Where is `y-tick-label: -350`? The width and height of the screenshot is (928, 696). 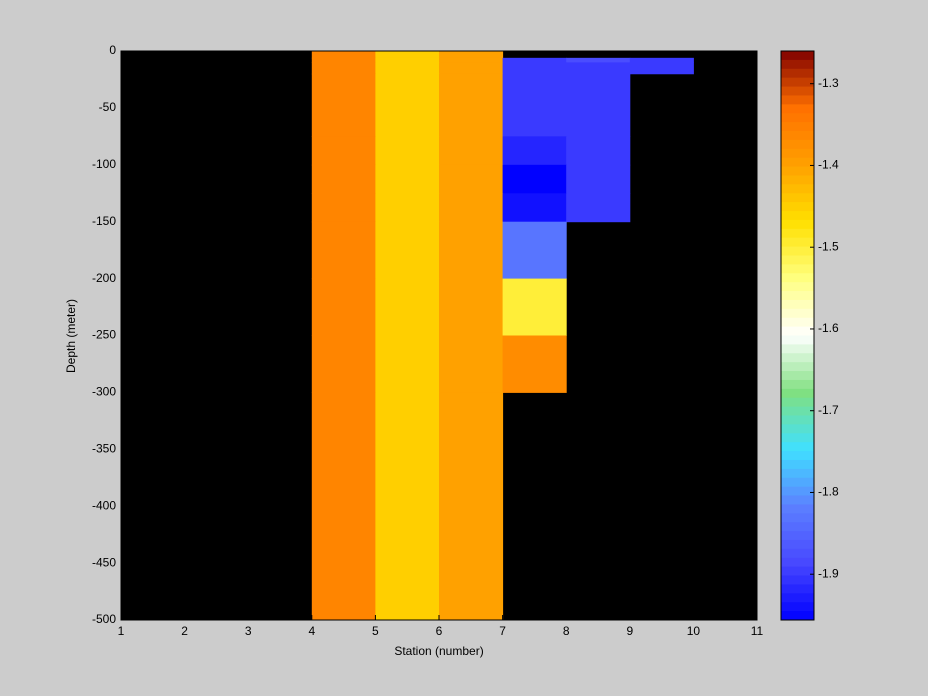
y-tick-label: -350 is located at coordinates (104, 448).